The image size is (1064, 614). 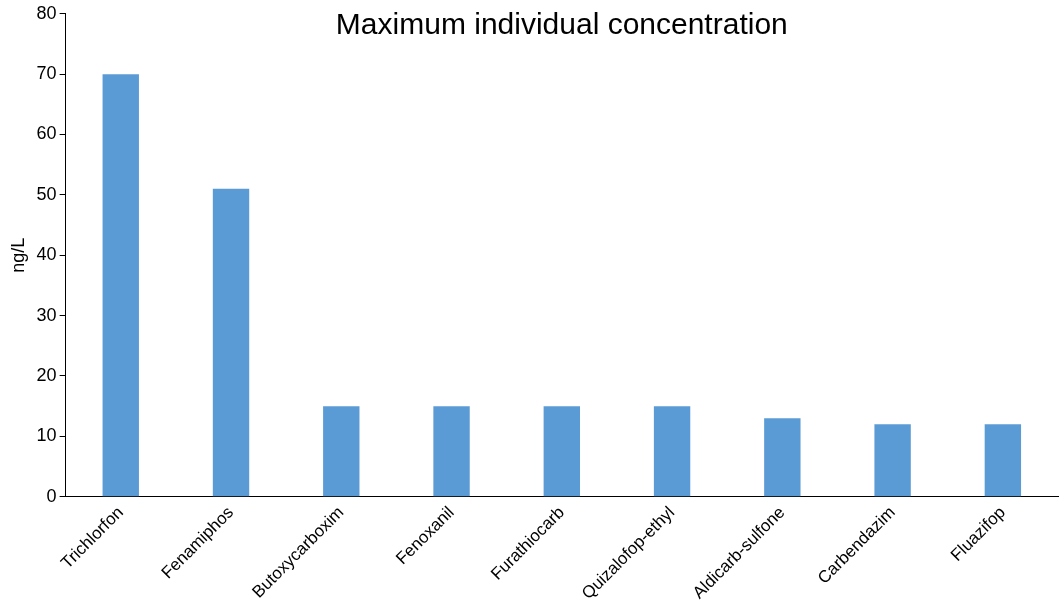 What do you see at coordinates (51, 495) in the screenshot?
I see `y-tick-label: 0` at bounding box center [51, 495].